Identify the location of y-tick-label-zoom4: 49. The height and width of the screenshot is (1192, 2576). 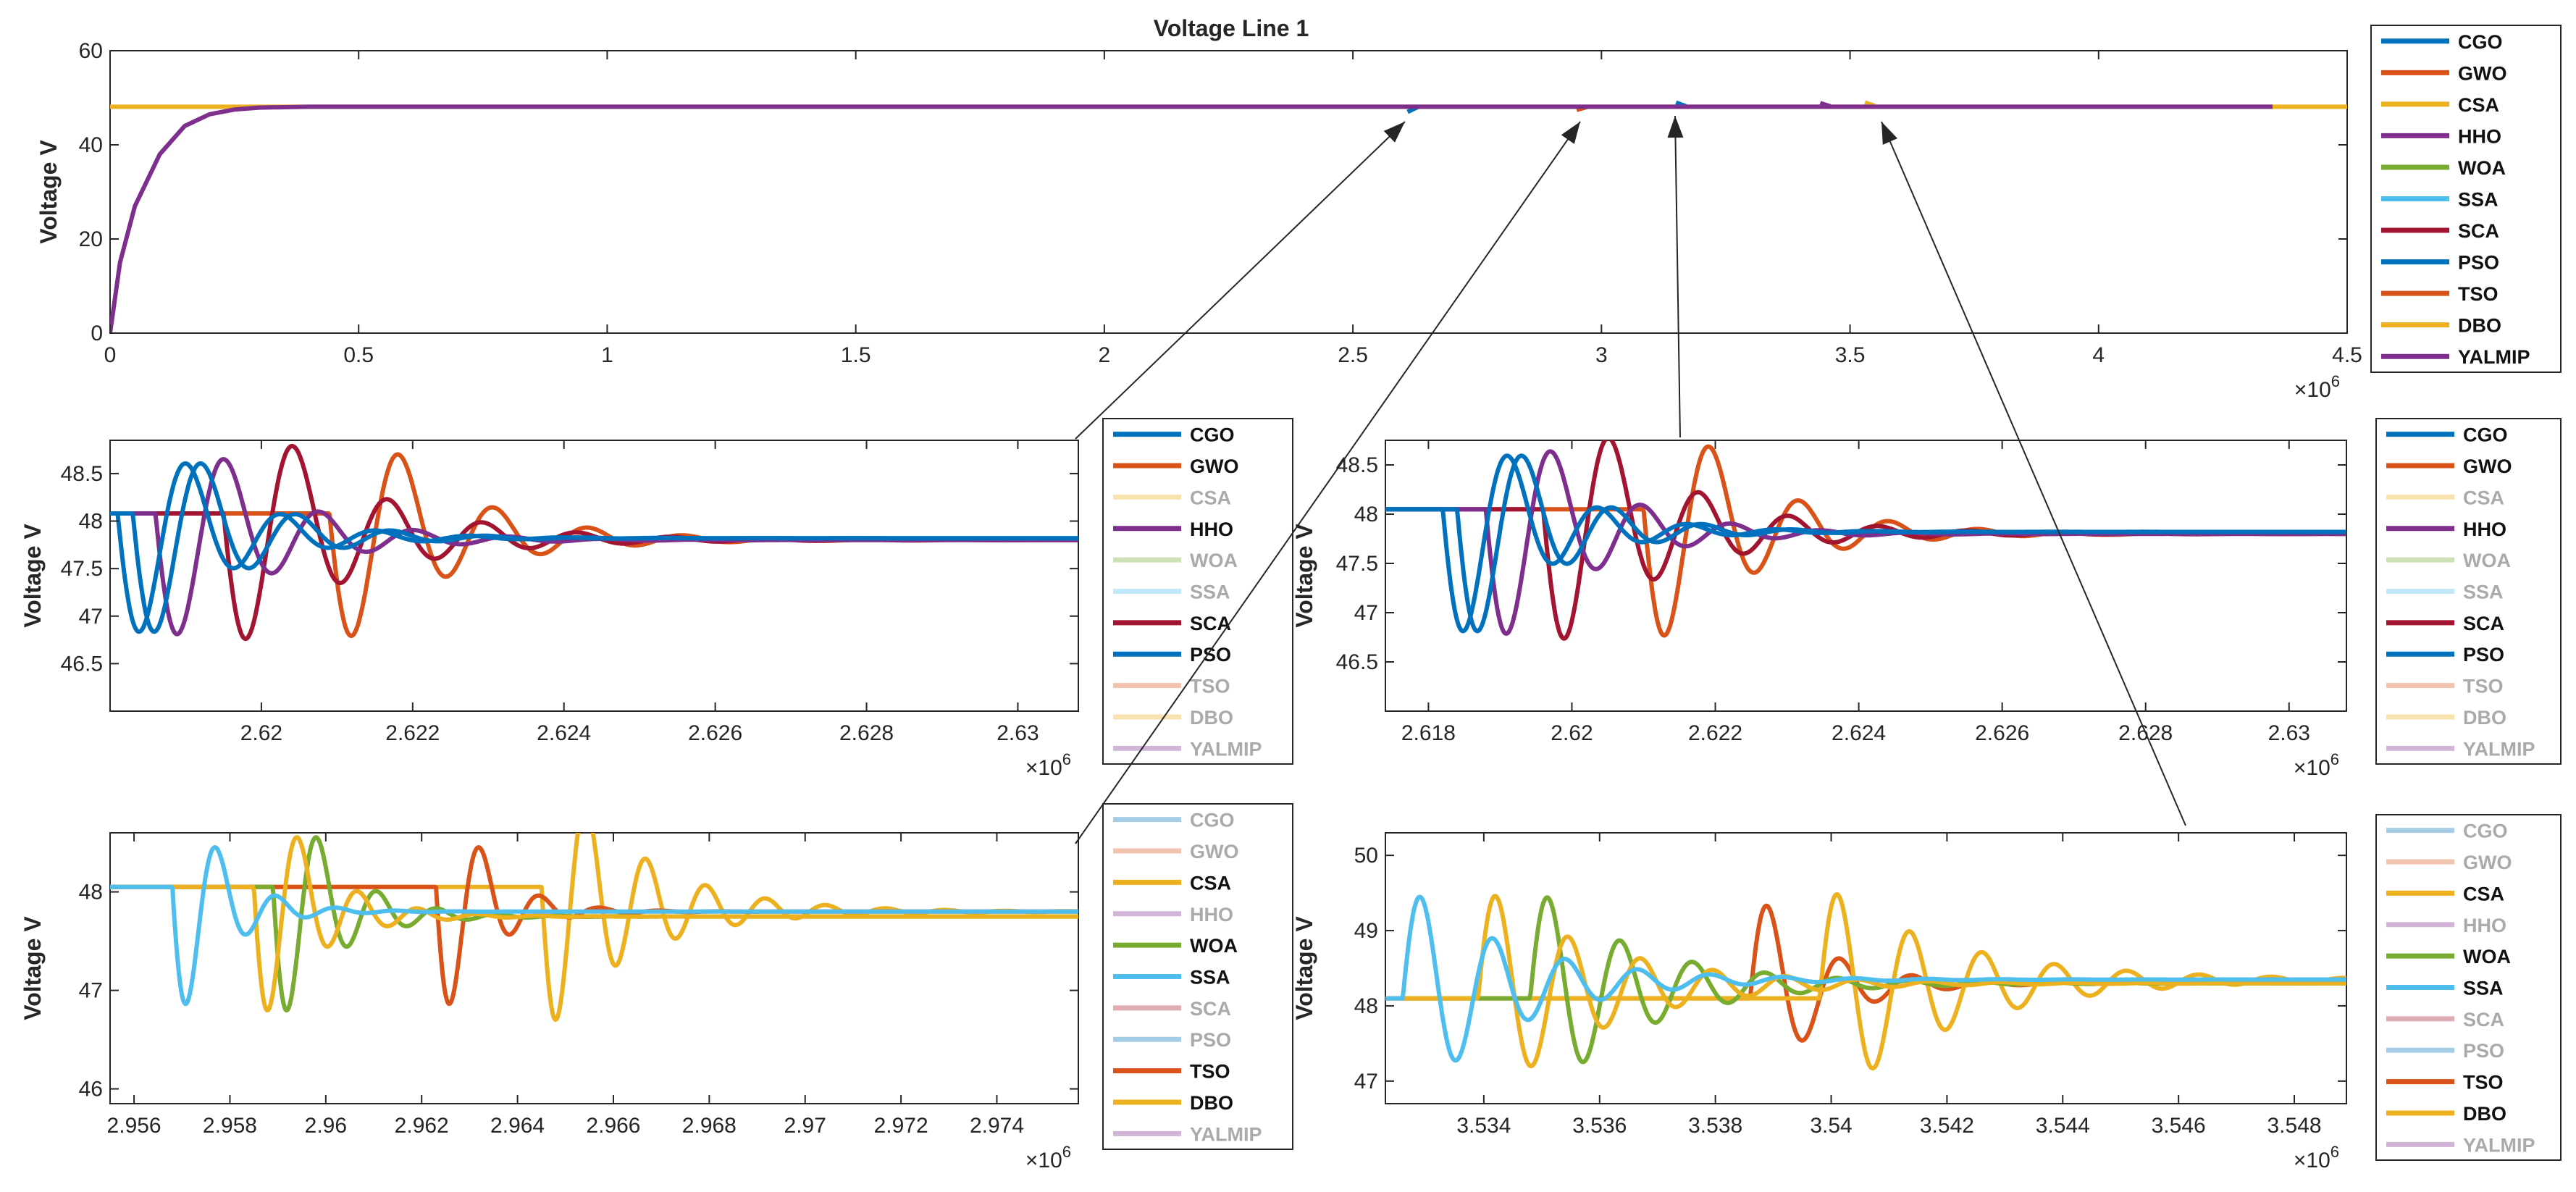
(1366, 931).